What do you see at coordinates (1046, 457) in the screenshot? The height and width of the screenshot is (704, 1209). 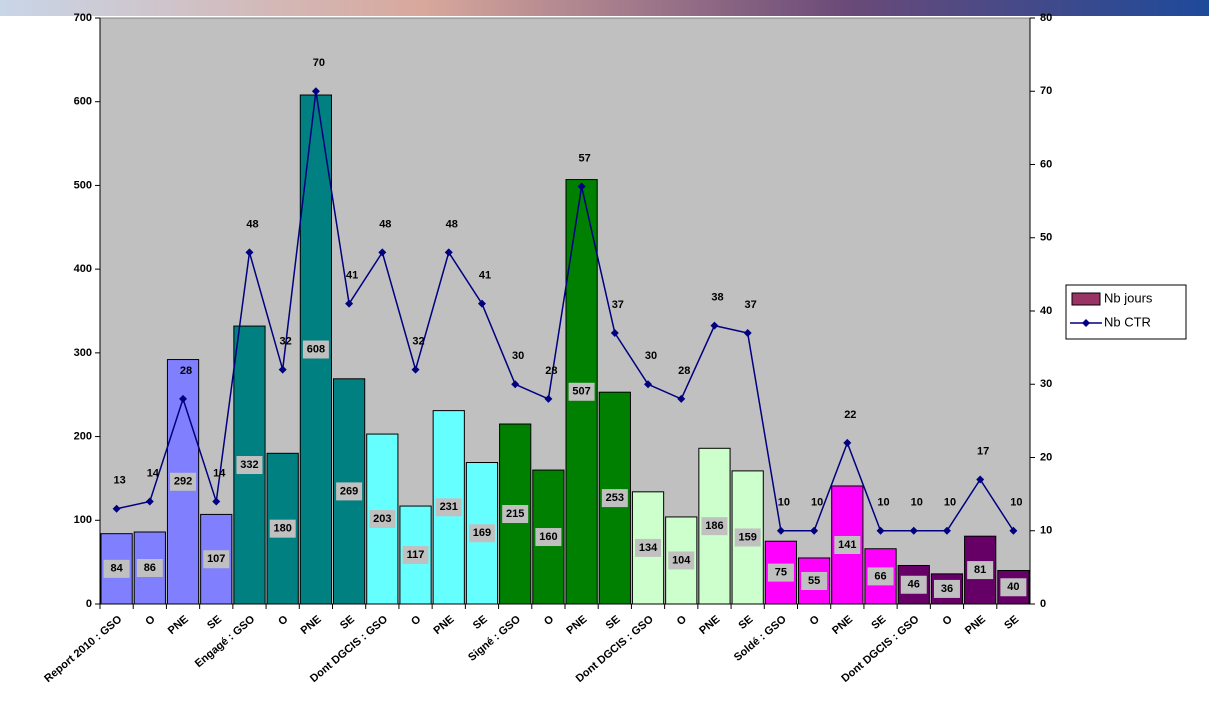 I see `y2-tick-label: 20` at bounding box center [1046, 457].